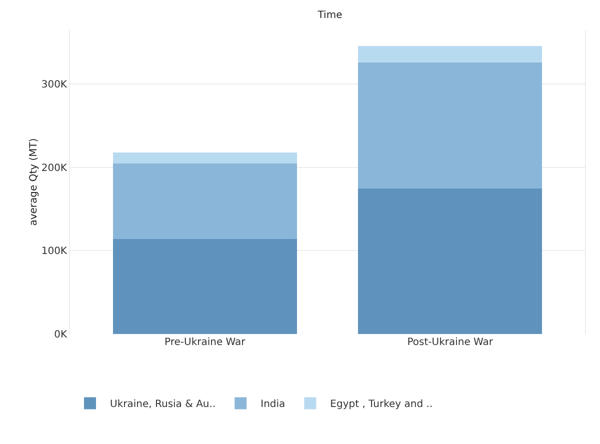 The height and width of the screenshot is (444, 600). I want to click on y-tick-label: 300K, so click(54, 85).